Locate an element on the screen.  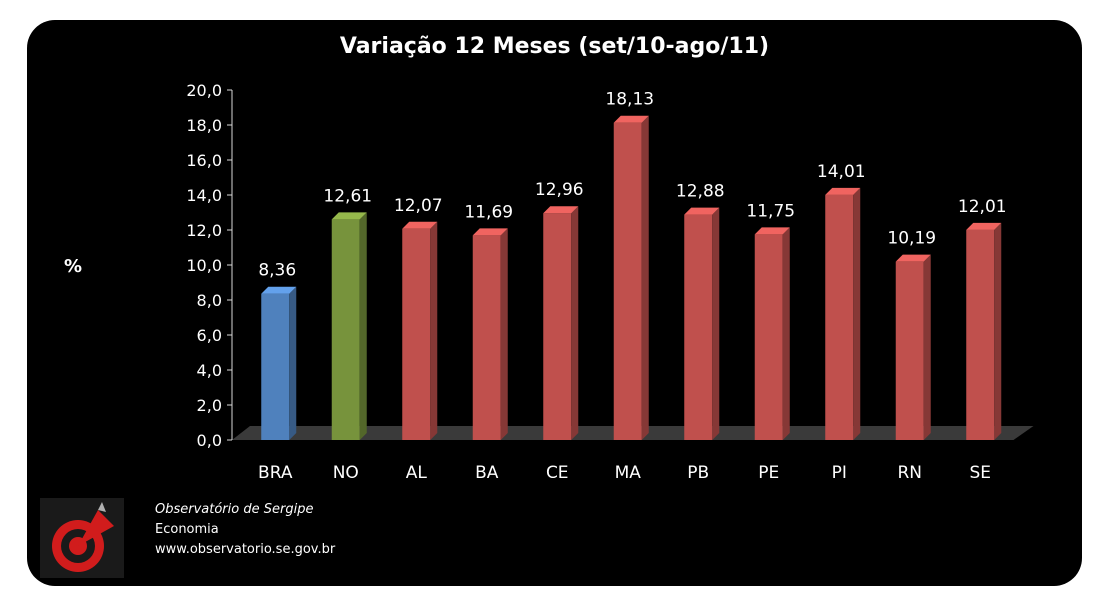
x-tick-label: PE is located at coordinates (768, 473).